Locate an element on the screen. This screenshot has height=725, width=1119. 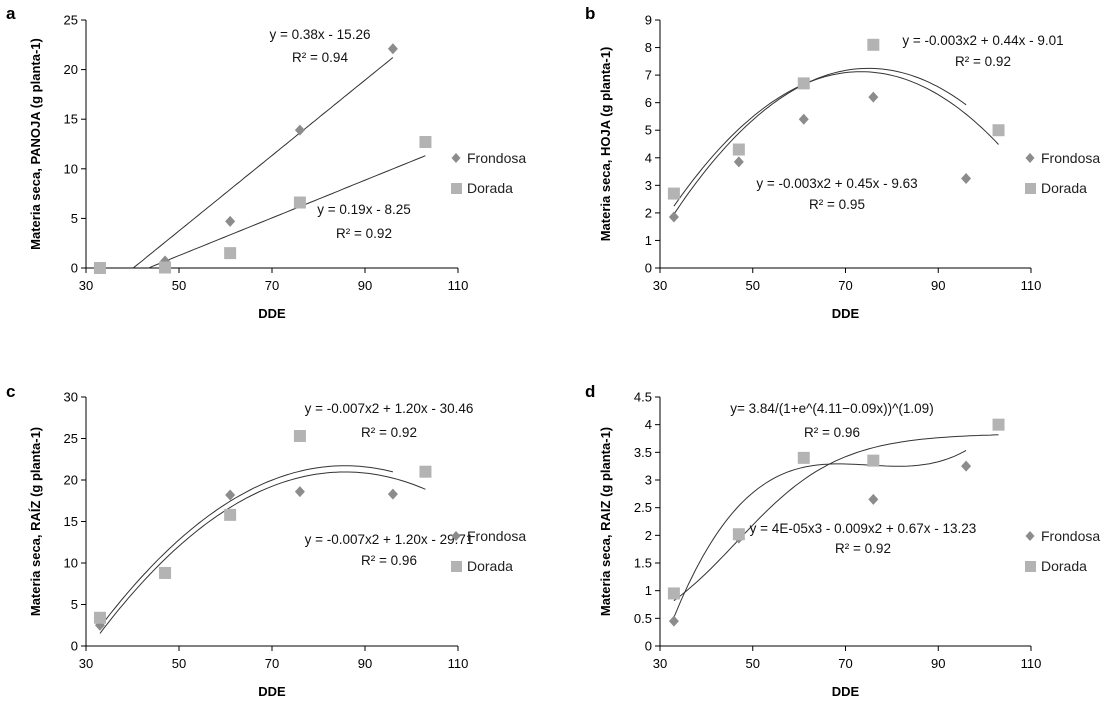
trendline-equation: y = -0.007x2 + 1.20x - 29.71 is located at coordinates (389, 539).